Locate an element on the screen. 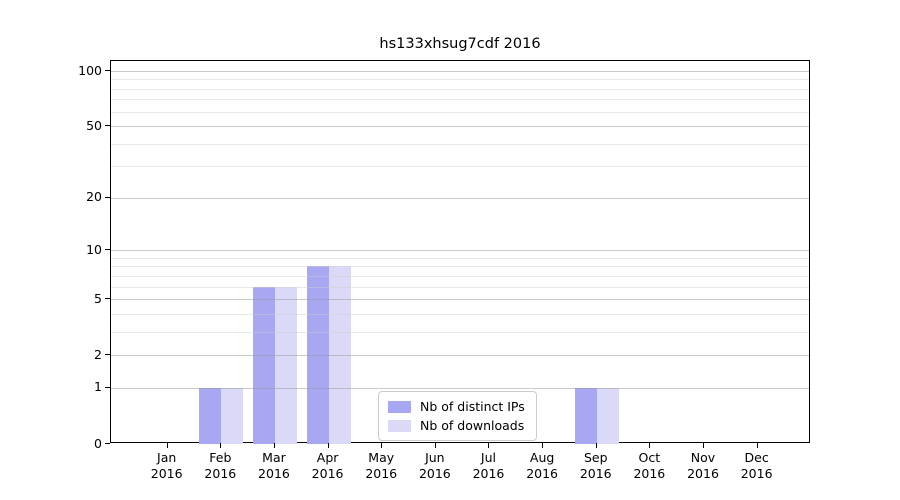  legend-swatch-distinct-ips is located at coordinates (399, 406).